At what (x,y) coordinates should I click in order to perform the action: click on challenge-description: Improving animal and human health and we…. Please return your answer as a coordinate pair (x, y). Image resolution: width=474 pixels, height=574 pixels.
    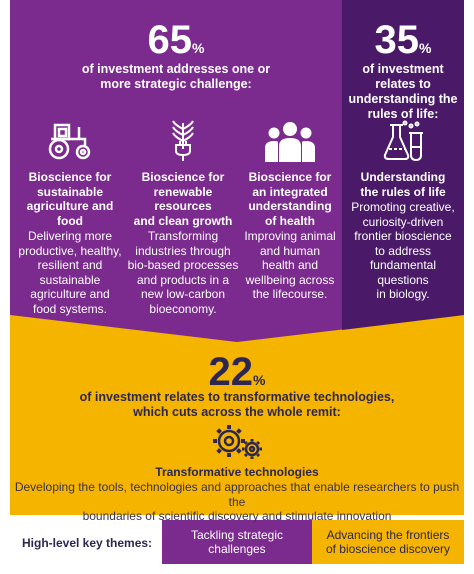
    Looking at the image, I should click on (290, 265).